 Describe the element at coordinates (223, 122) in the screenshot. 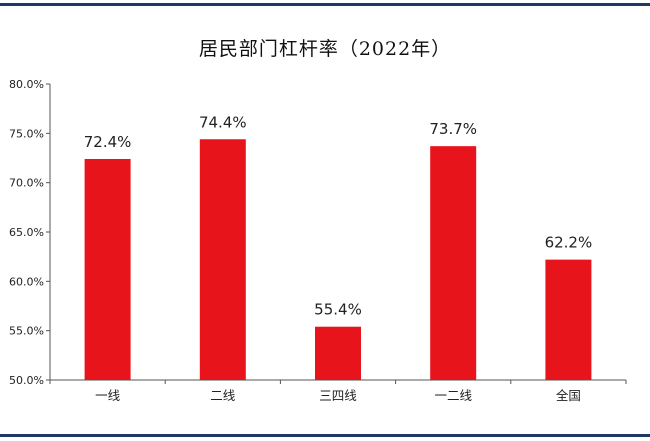

I see `data-label: 74.4%` at that location.